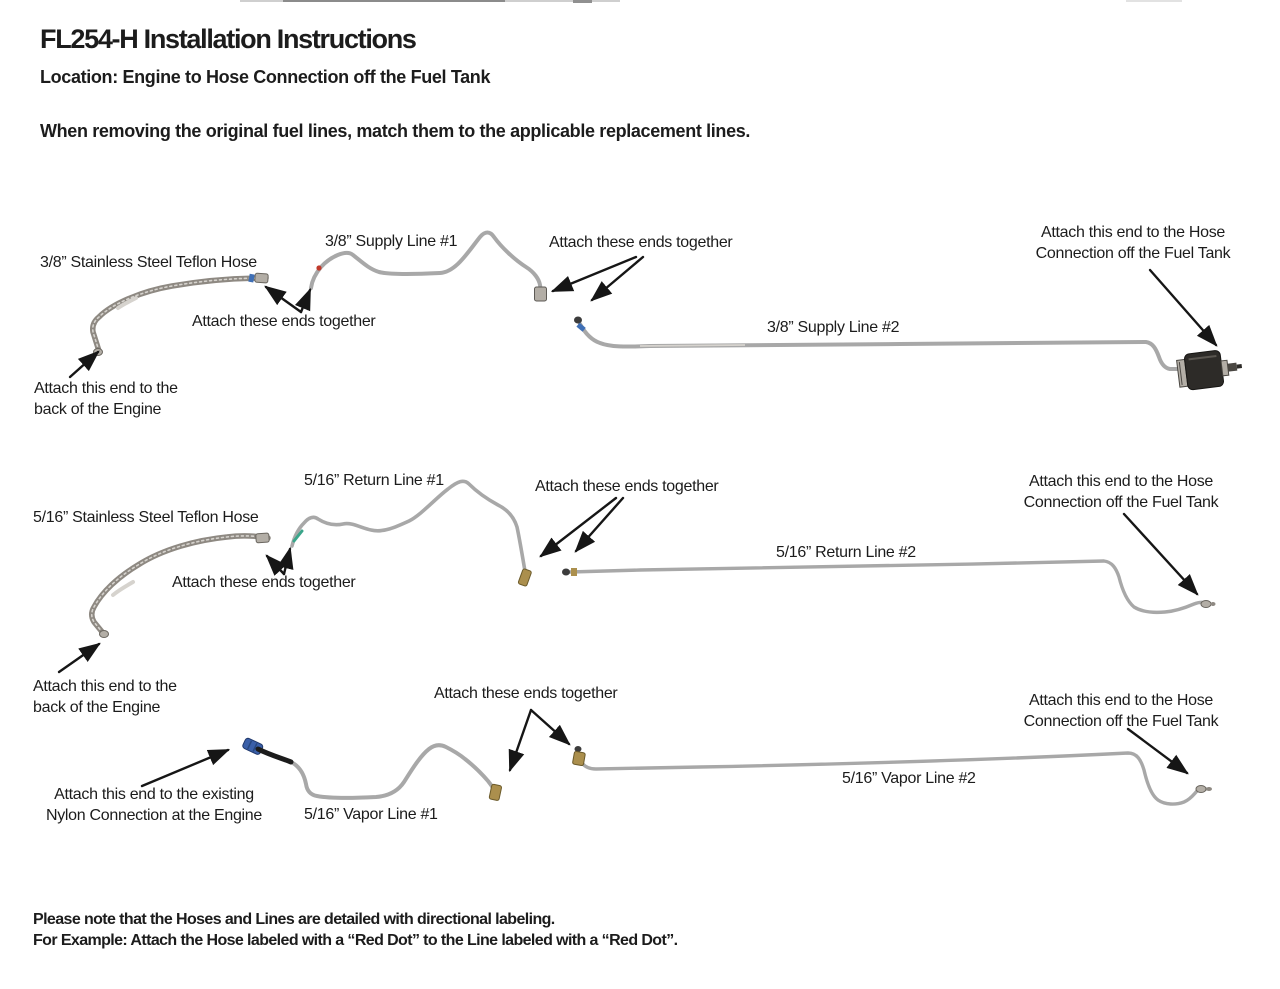  What do you see at coordinates (319, 268) in the screenshot?
I see `red-dot-marker` at bounding box center [319, 268].